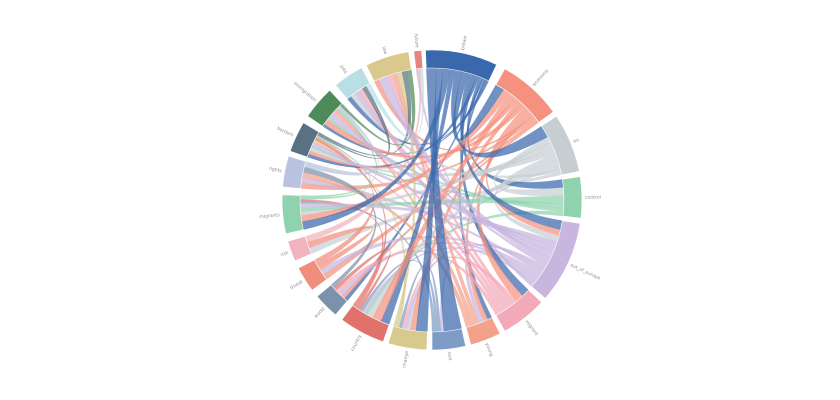  Describe the element at coordinates (292, 214) in the screenshot. I see `chord-segment-migrants` at that location.